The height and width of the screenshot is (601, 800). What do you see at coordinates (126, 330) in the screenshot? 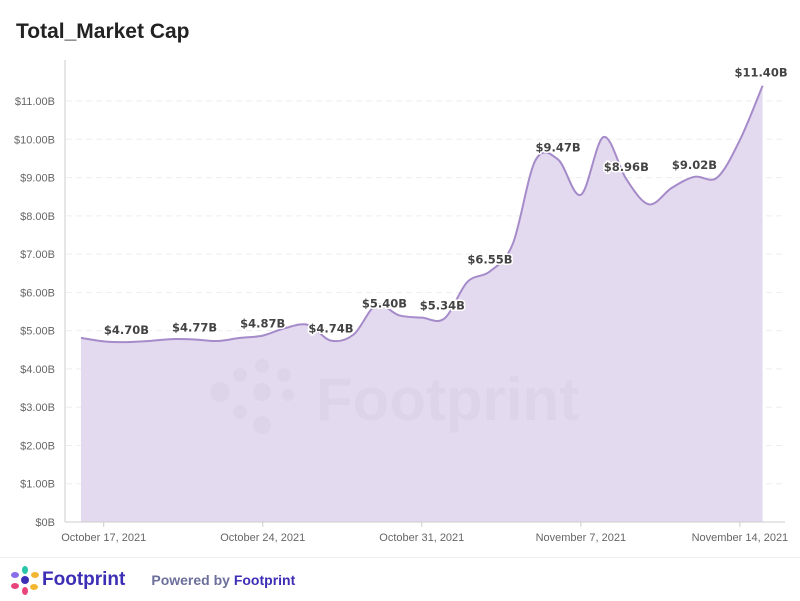
I see `data-label: $4.70B` at bounding box center [126, 330].